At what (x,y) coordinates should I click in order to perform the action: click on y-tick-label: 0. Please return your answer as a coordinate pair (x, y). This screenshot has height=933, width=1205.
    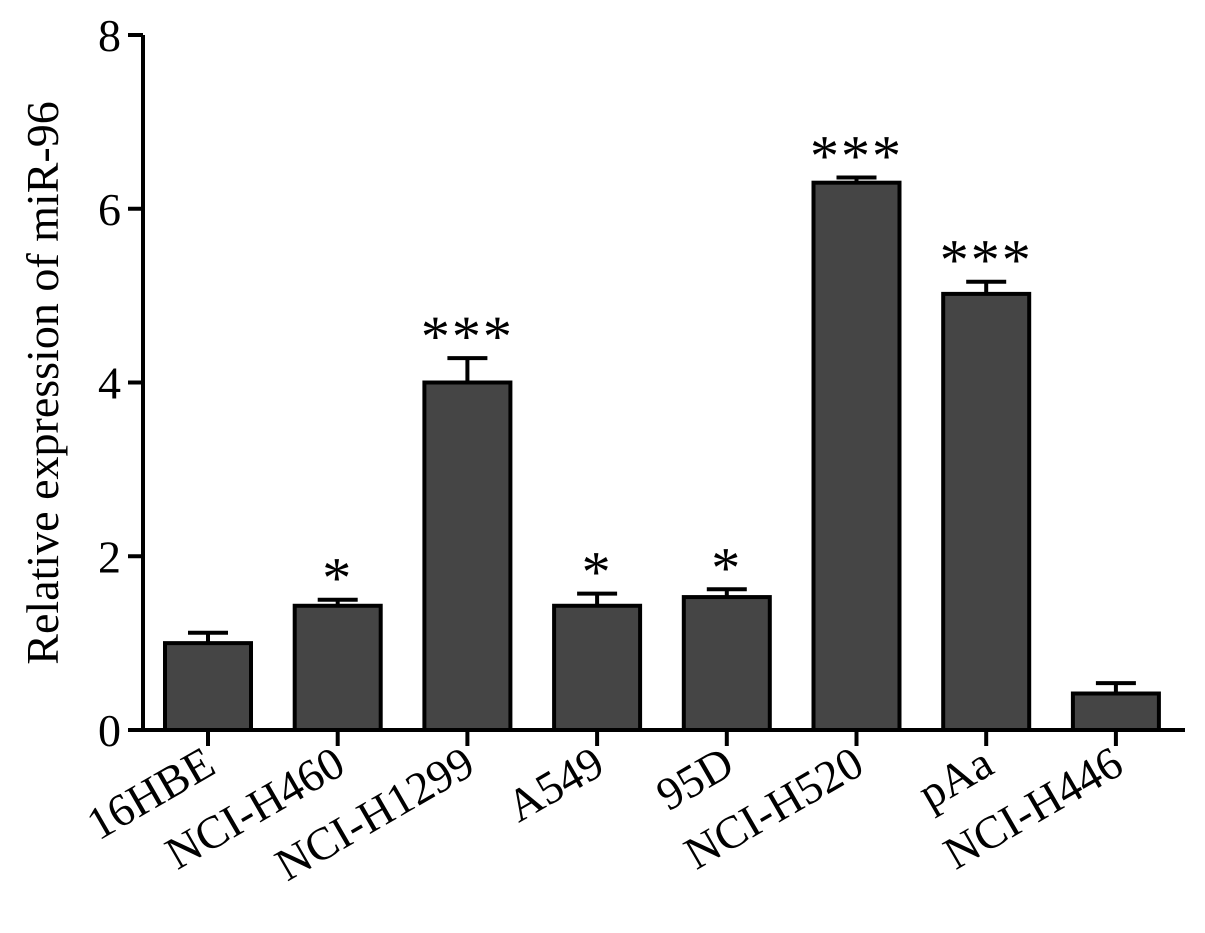
    Looking at the image, I should click on (109, 730).